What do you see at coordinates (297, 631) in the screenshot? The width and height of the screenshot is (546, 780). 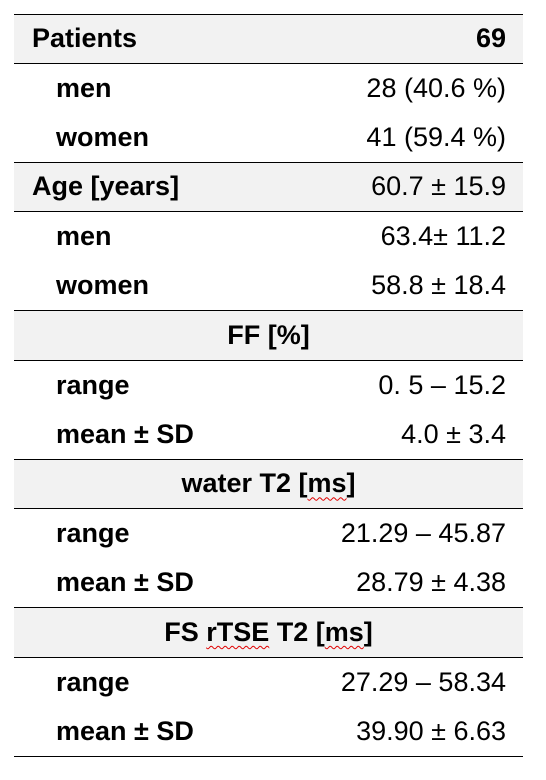 I see `title-part: T2 [` at bounding box center [297, 631].